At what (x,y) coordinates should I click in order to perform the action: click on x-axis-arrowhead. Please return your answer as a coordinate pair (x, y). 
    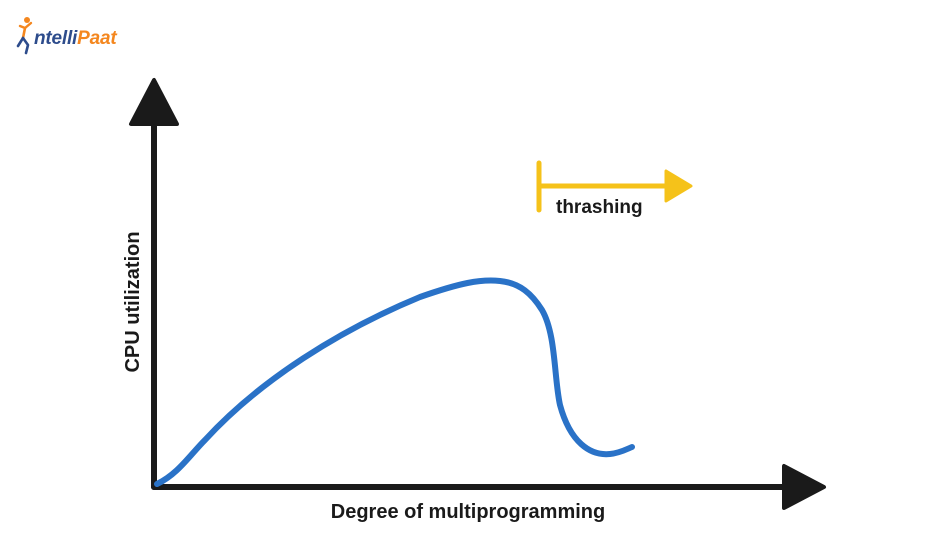
    Looking at the image, I should click on (804, 487).